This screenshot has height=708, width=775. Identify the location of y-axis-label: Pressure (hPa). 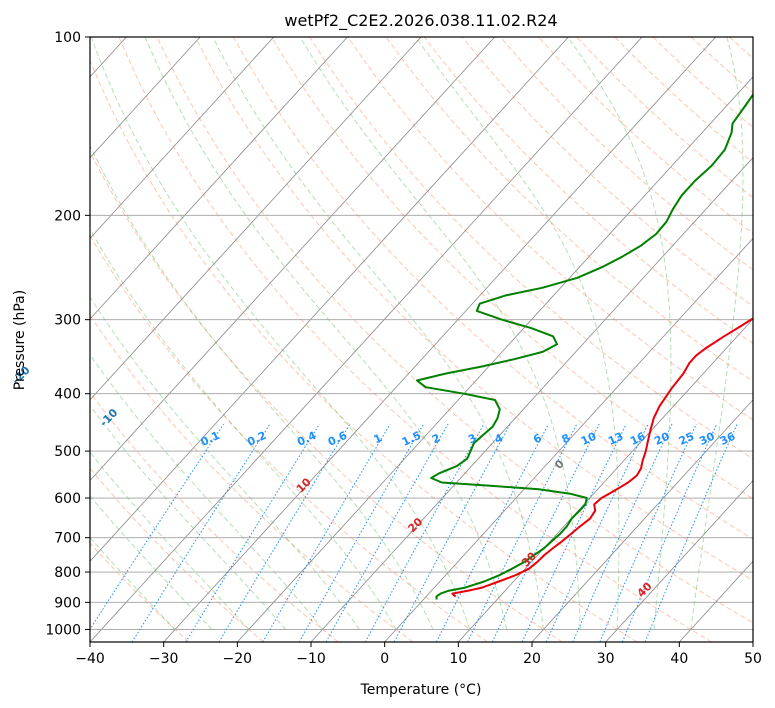
(20, 340).